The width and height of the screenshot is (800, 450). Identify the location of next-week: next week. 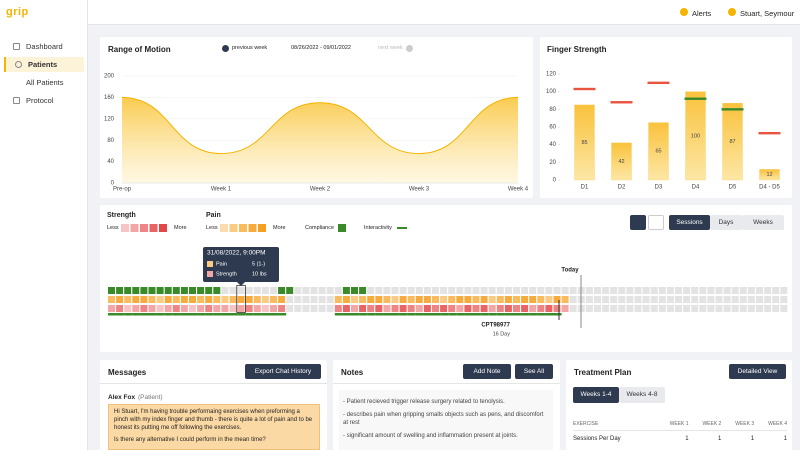
(390, 48).